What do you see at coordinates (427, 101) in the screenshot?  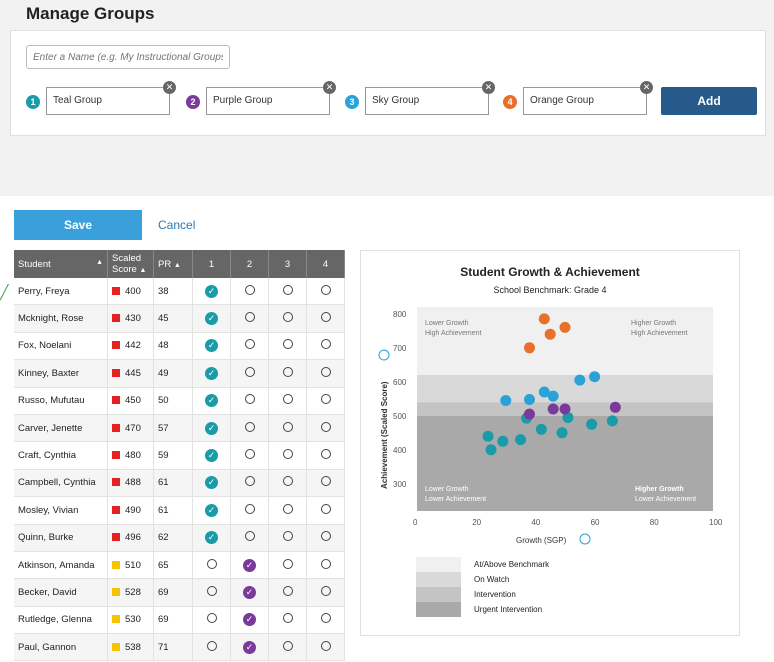 I see `group-3-name-field: Sky Group` at bounding box center [427, 101].